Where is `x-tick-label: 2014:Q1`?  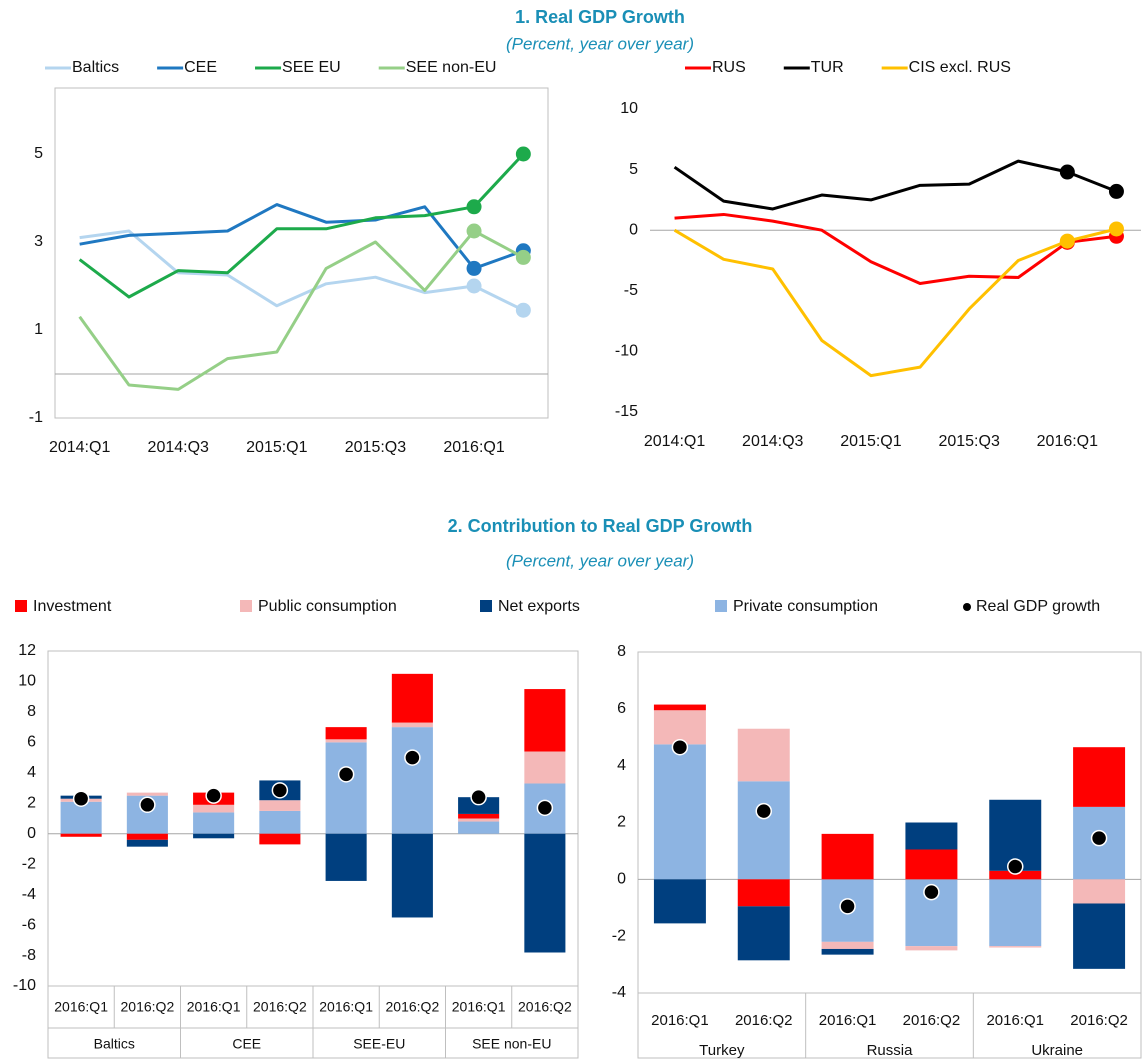 x-tick-label: 2014:Q1 is located at coordinates (79, 447).